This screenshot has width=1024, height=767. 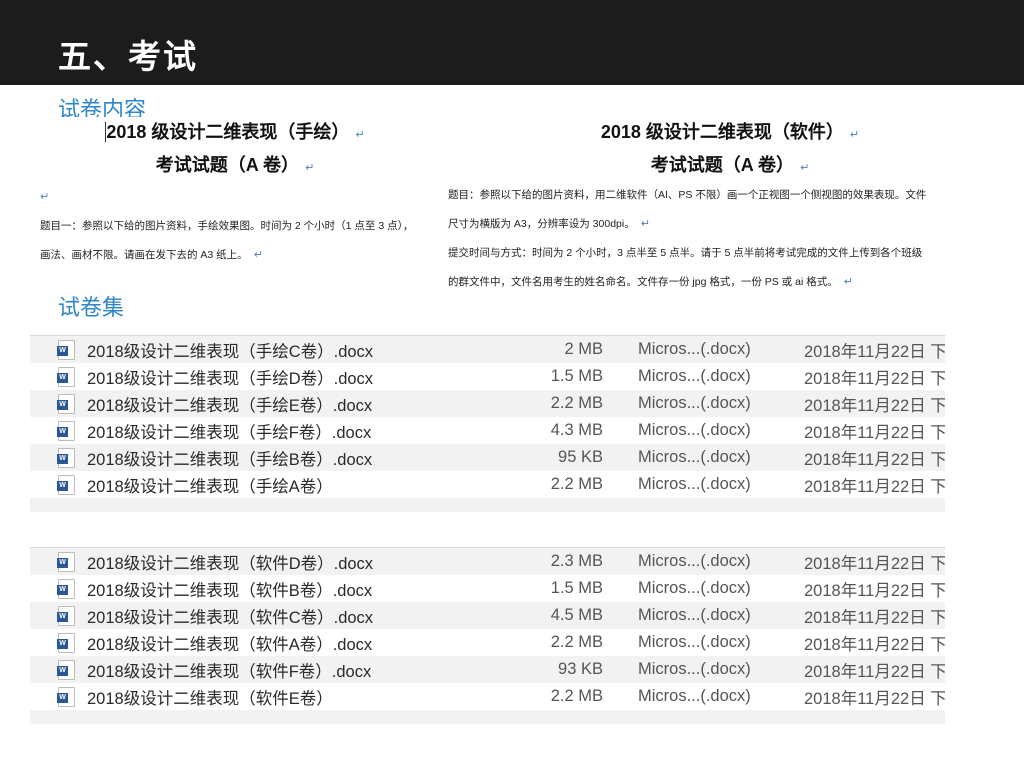 What do you see at coordinates (128, 56) in the screenshot?
I see `slide-title: 五、考试` at bounding box center [128, 56].